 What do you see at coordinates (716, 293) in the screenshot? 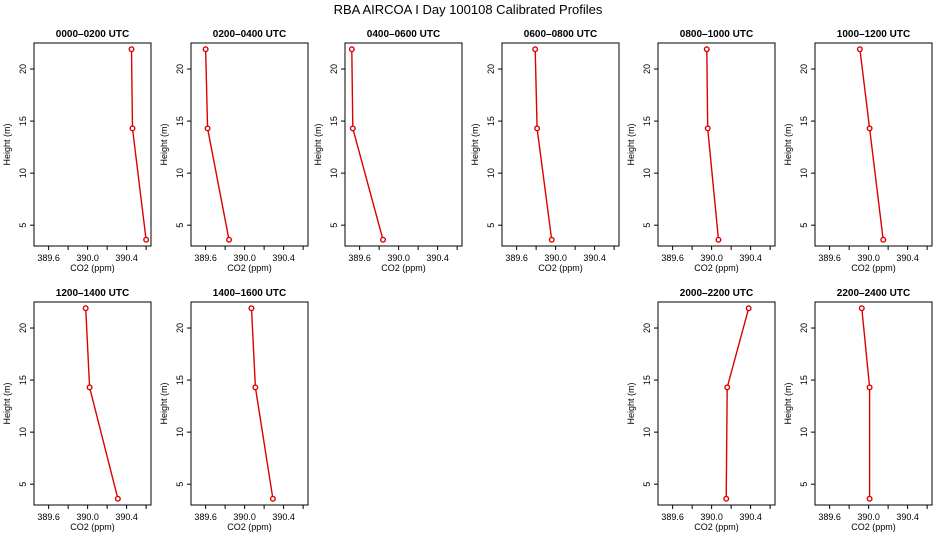
I see `panel-title: 2000–2200 UTC` at bounding box center [716, 293].